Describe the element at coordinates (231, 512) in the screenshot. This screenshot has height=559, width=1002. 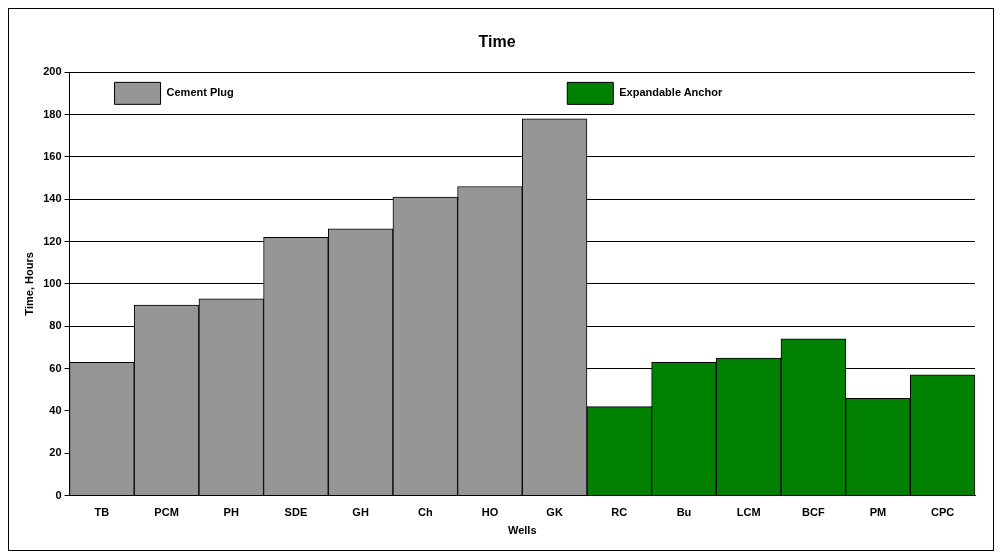
I see `x-tick-label: PH` at that location.